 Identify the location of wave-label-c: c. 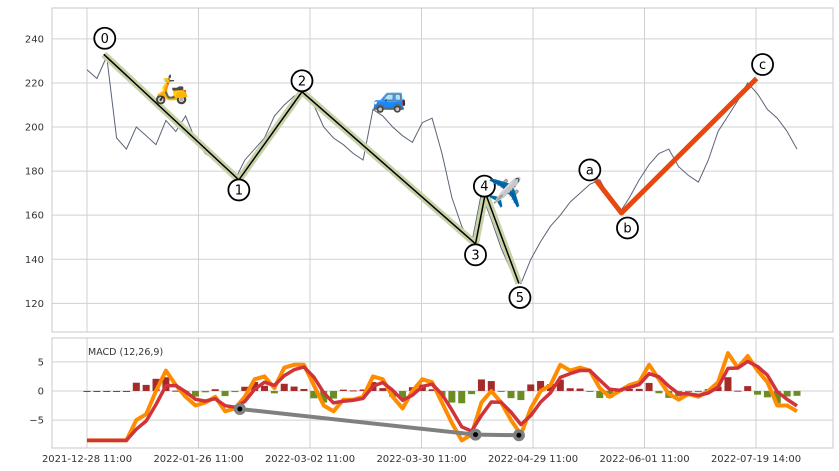
(762, 64).